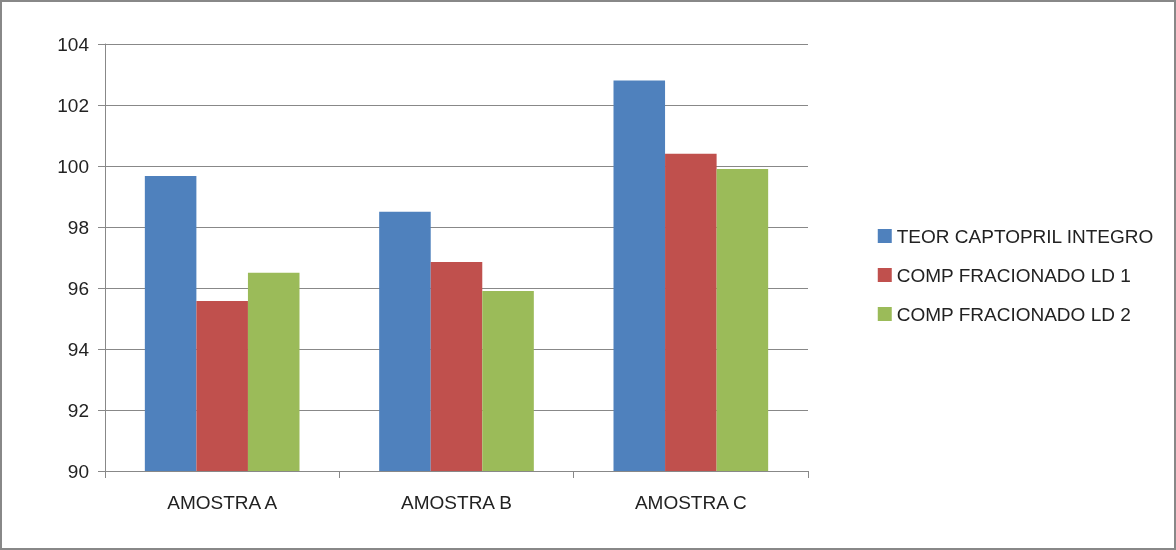 Image resolution: width=1176 pixels, height=550 pixels. I want to click on y-tick-label: 98, so click(78, 227).